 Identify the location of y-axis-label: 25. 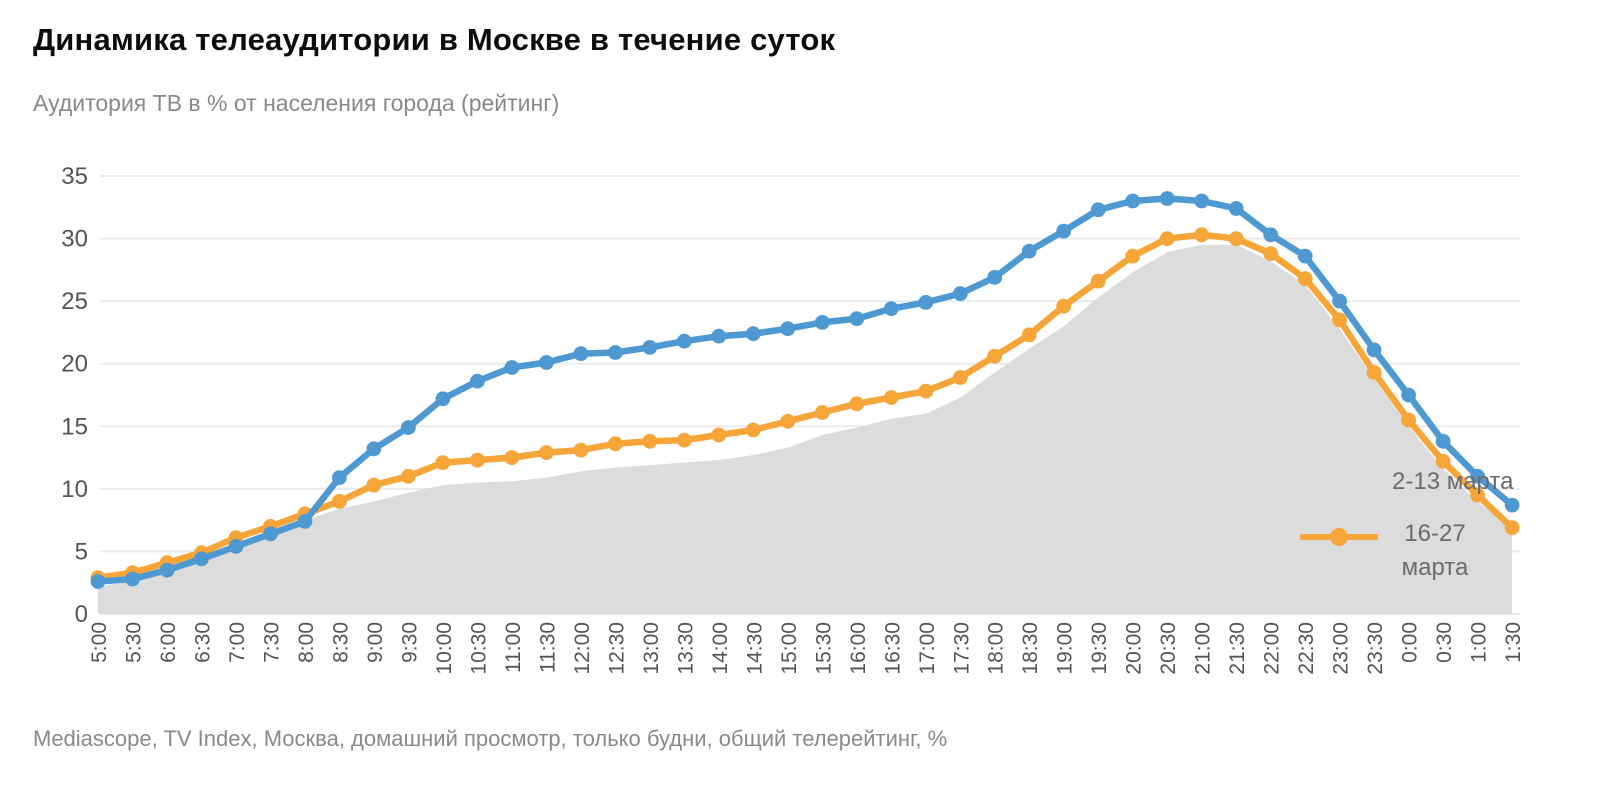
(74, 301).